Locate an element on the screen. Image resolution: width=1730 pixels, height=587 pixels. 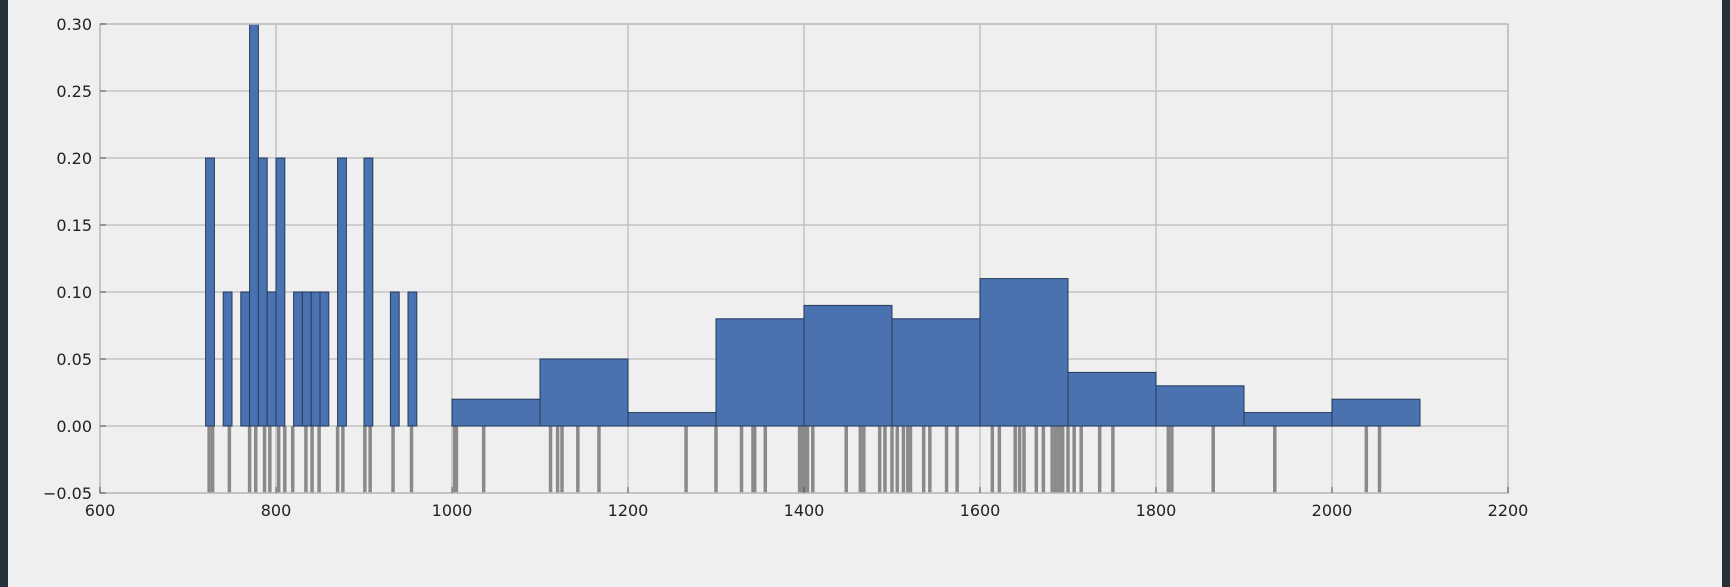
y-tick-label: 0.10 is located at coordinates (74, 292).